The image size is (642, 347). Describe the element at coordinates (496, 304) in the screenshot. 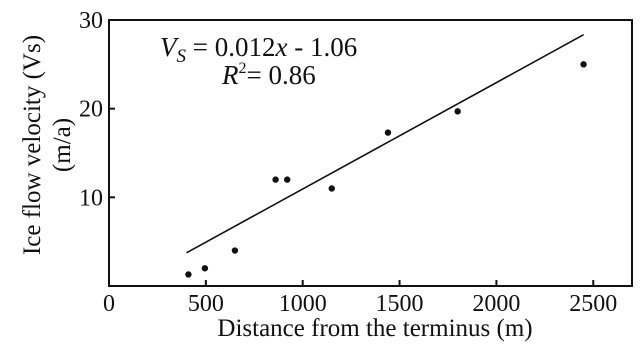

I see `x-tick-label: 2000` at that location.